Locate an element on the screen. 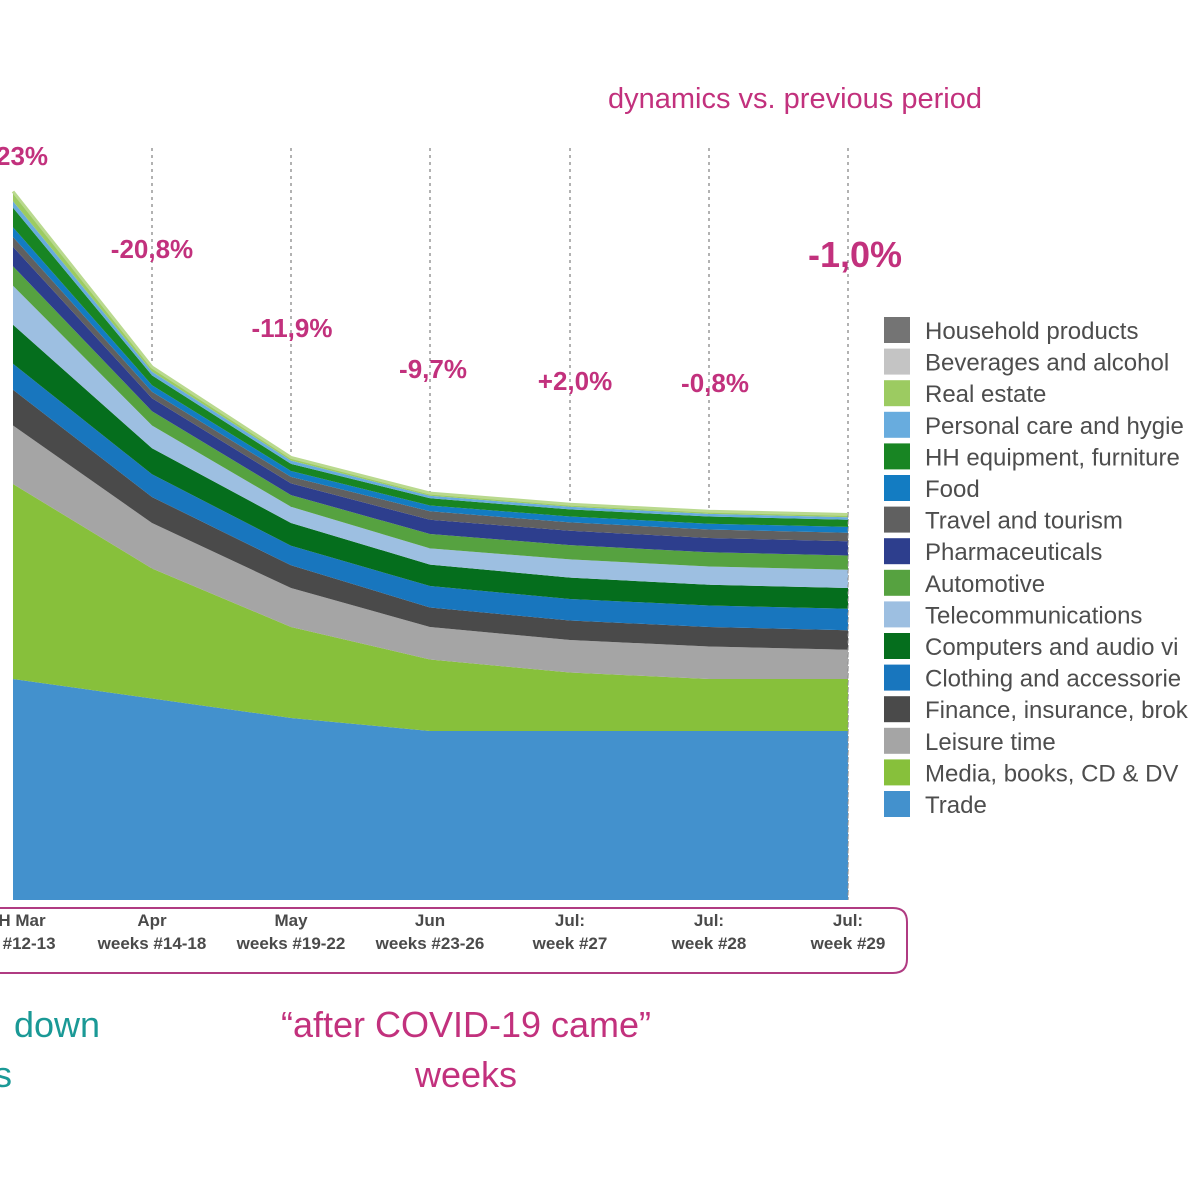 This screenshot has height=1200, width=1200. area-media-books-cd-dv is located at coordinates (430, 607).